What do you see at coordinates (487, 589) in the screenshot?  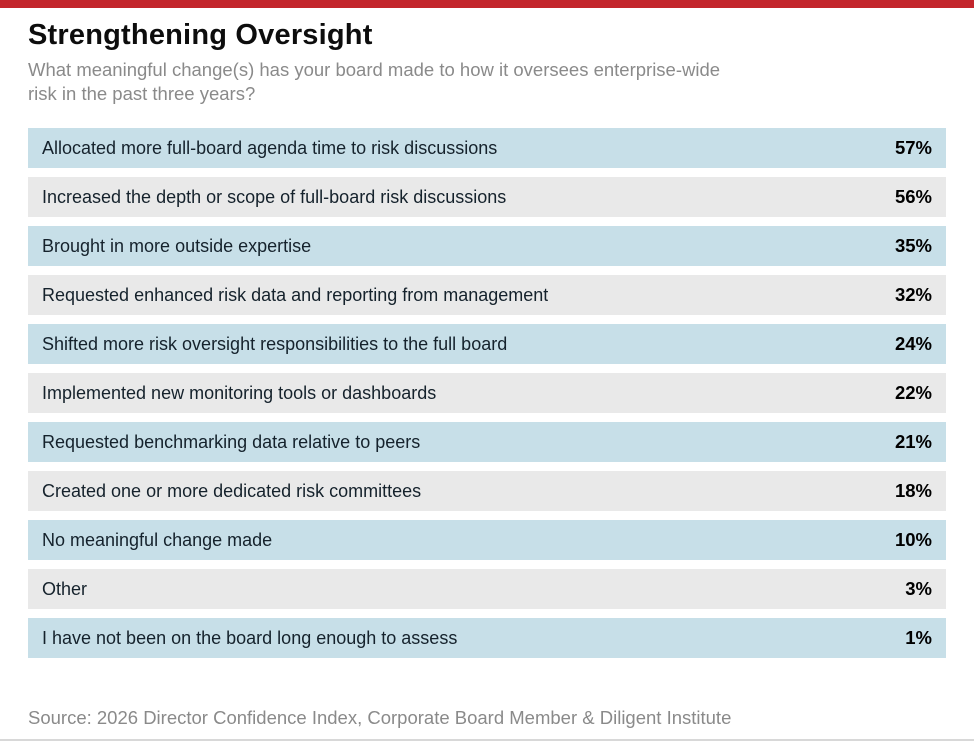 I see `table-row: Other 3%` at bounding box center [487, 589].